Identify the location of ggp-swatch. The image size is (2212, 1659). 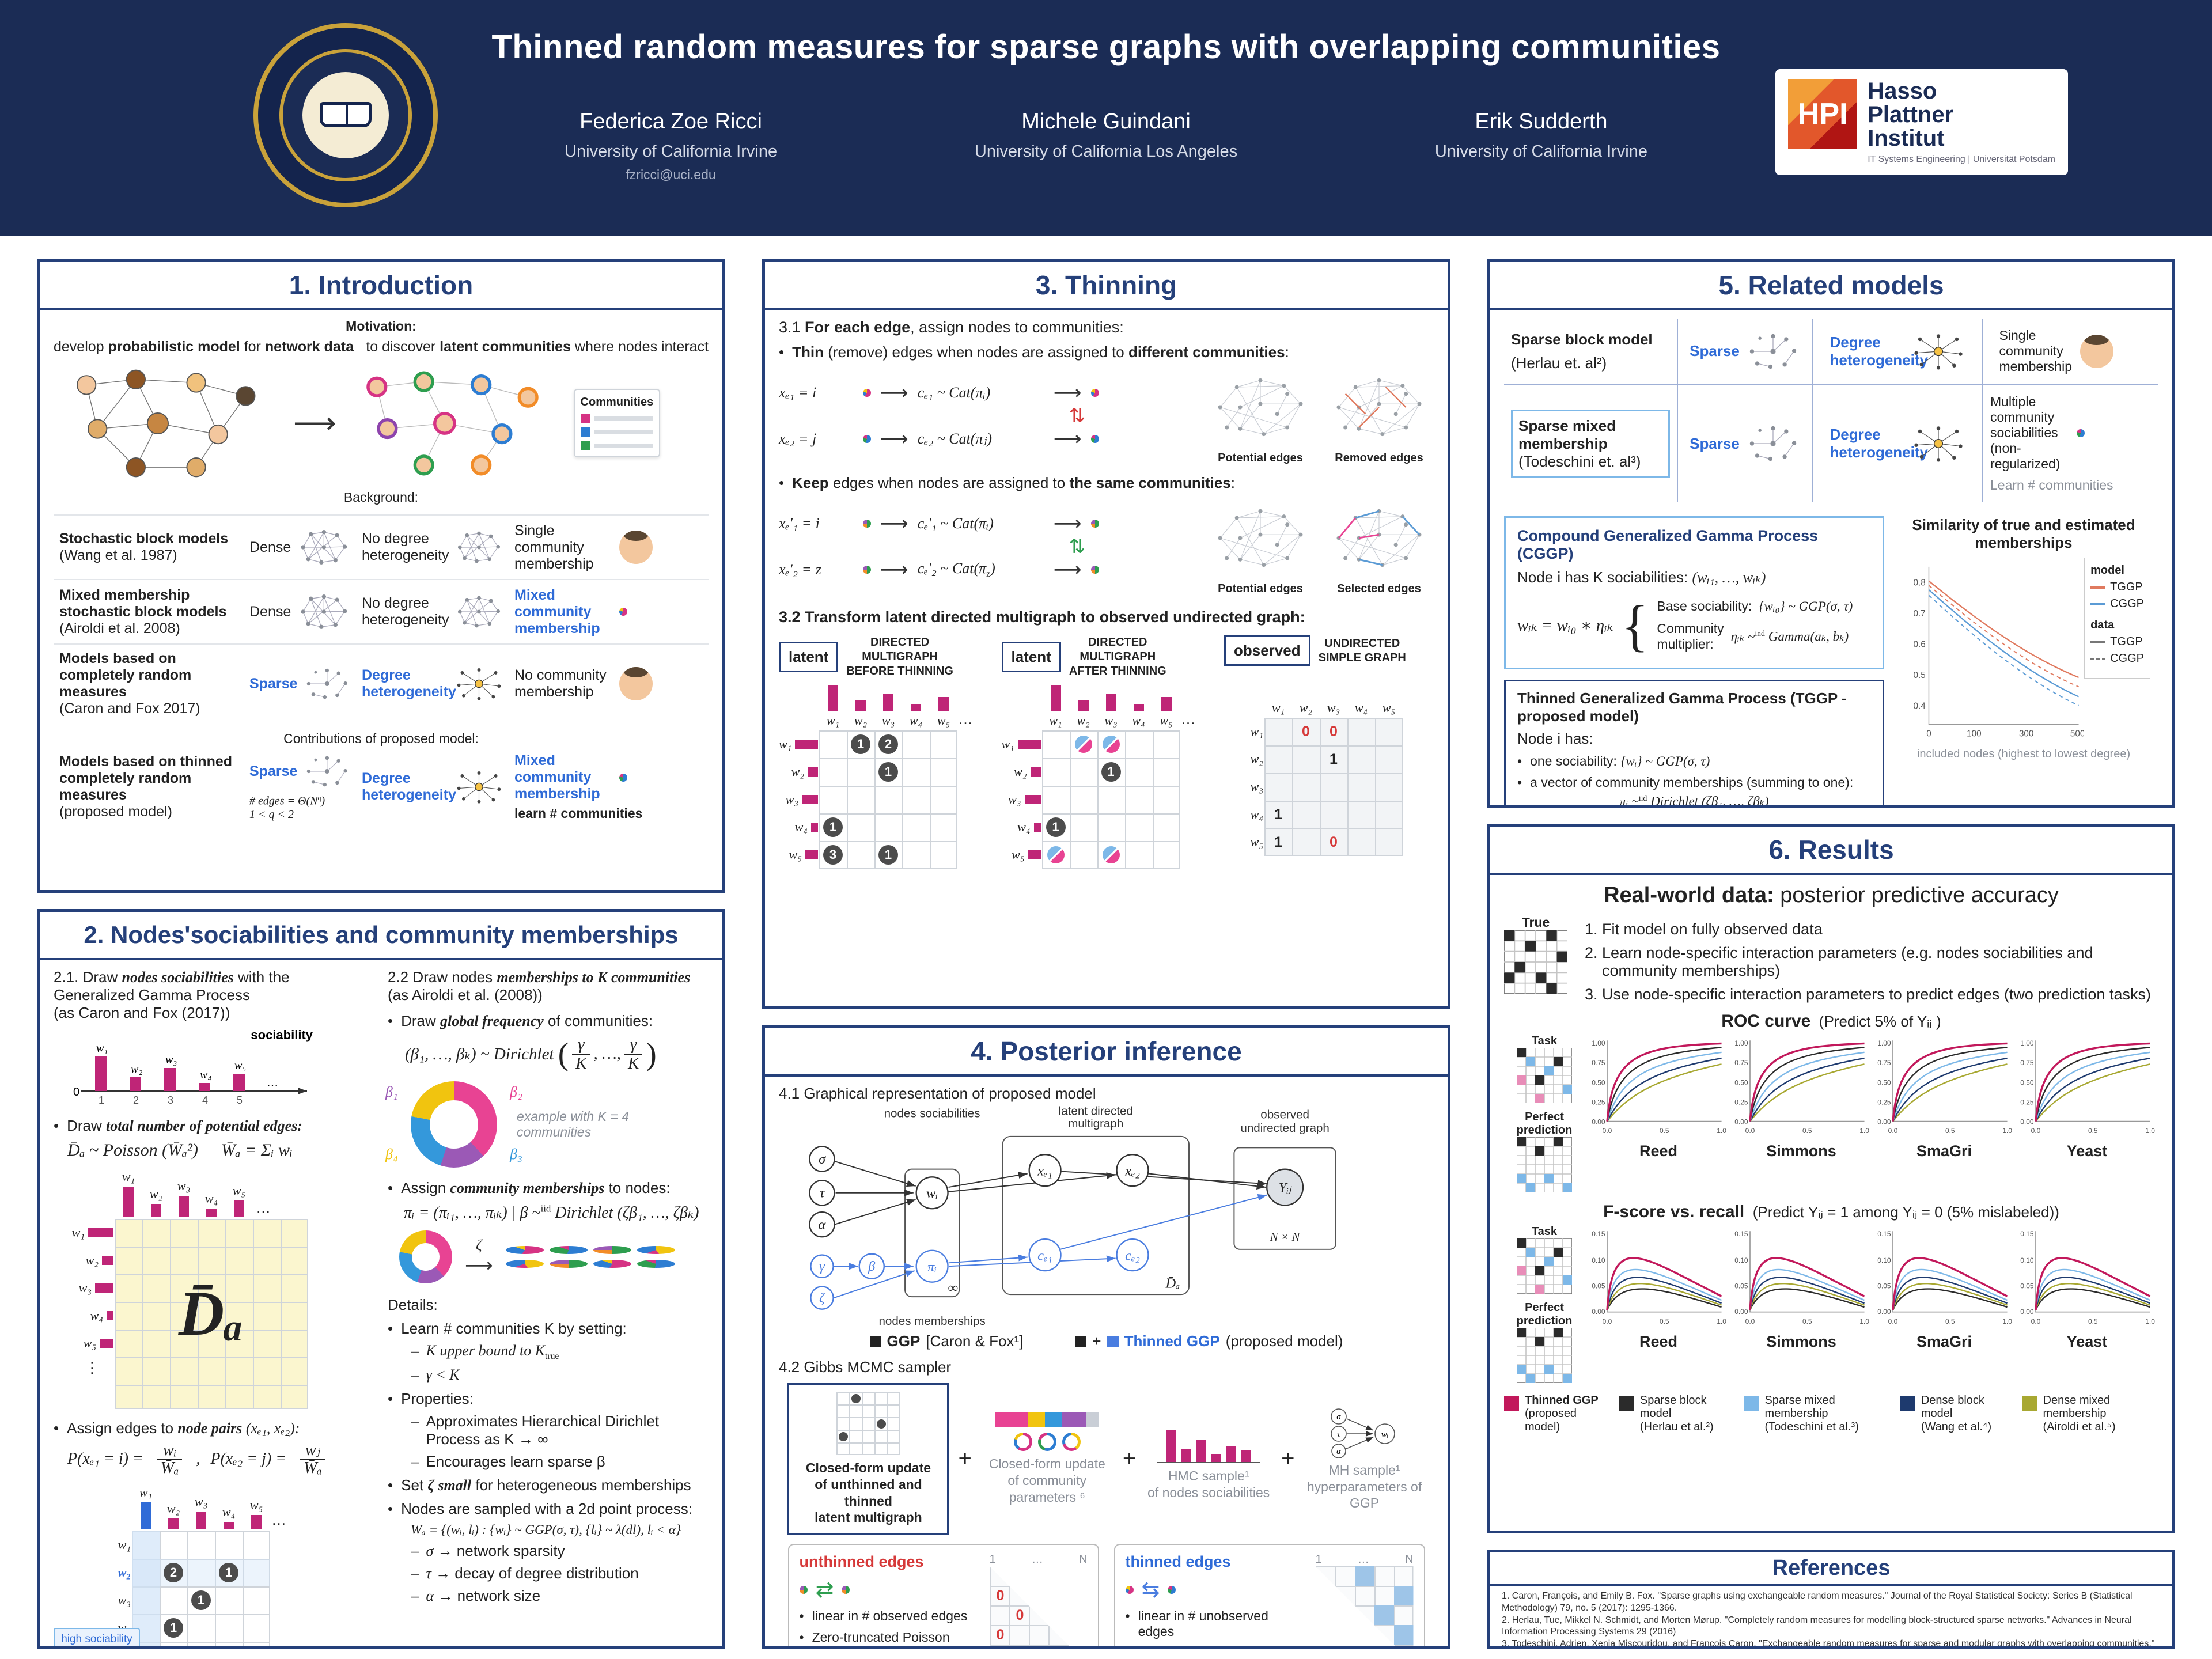
(875, 1341).